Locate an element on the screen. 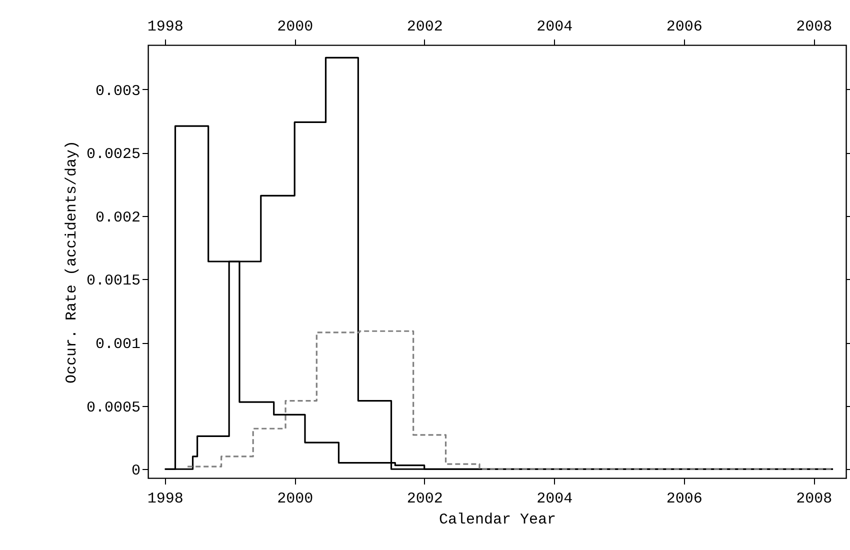 This screenshot has height=550, width=850. y-tick-label: 0.003 is located at coordinates (117, 91).